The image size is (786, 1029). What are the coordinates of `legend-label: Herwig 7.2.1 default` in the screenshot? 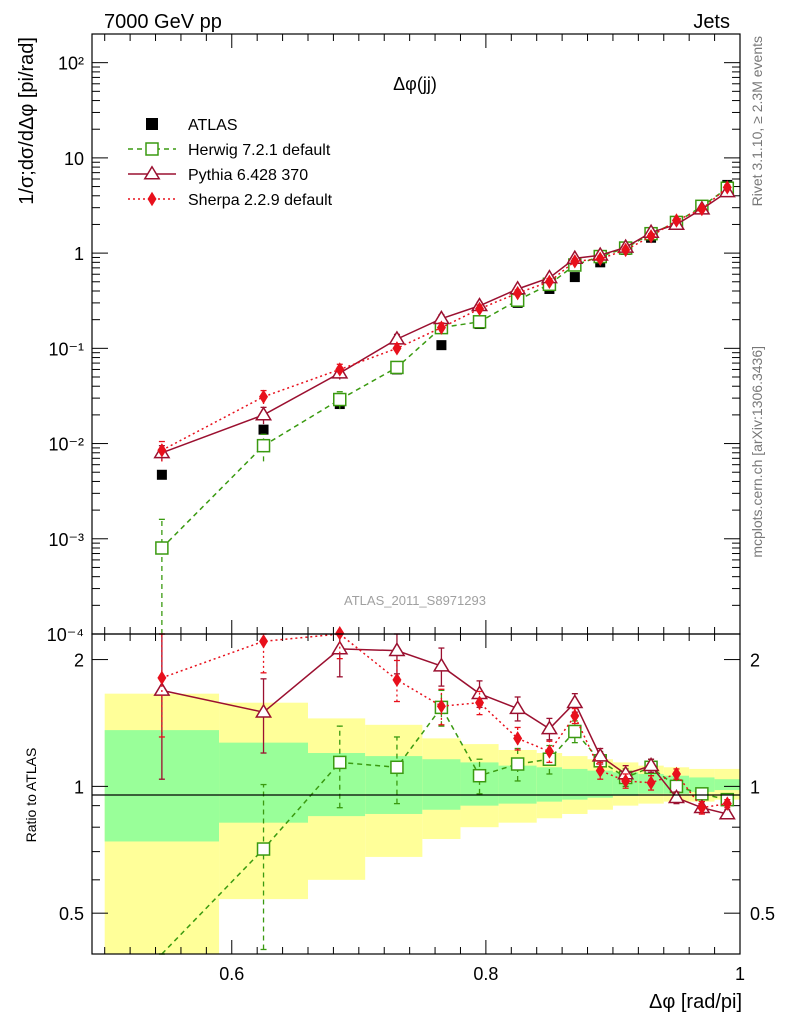 It's located at (259, 150).